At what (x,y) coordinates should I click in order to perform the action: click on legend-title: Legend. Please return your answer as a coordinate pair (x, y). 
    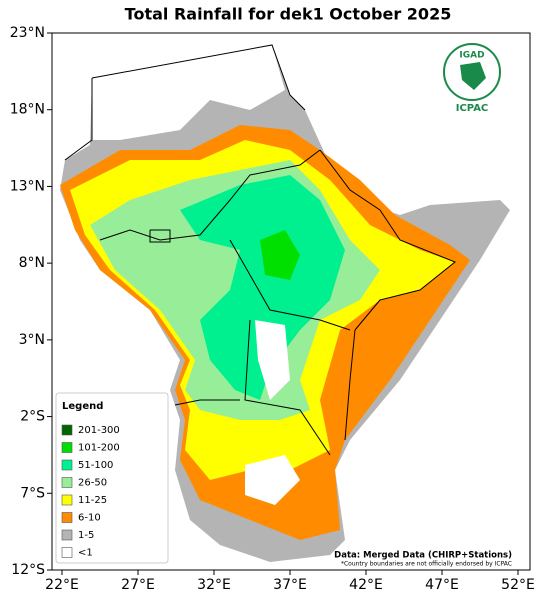
    Looking at the image, I should click on (82, 406).